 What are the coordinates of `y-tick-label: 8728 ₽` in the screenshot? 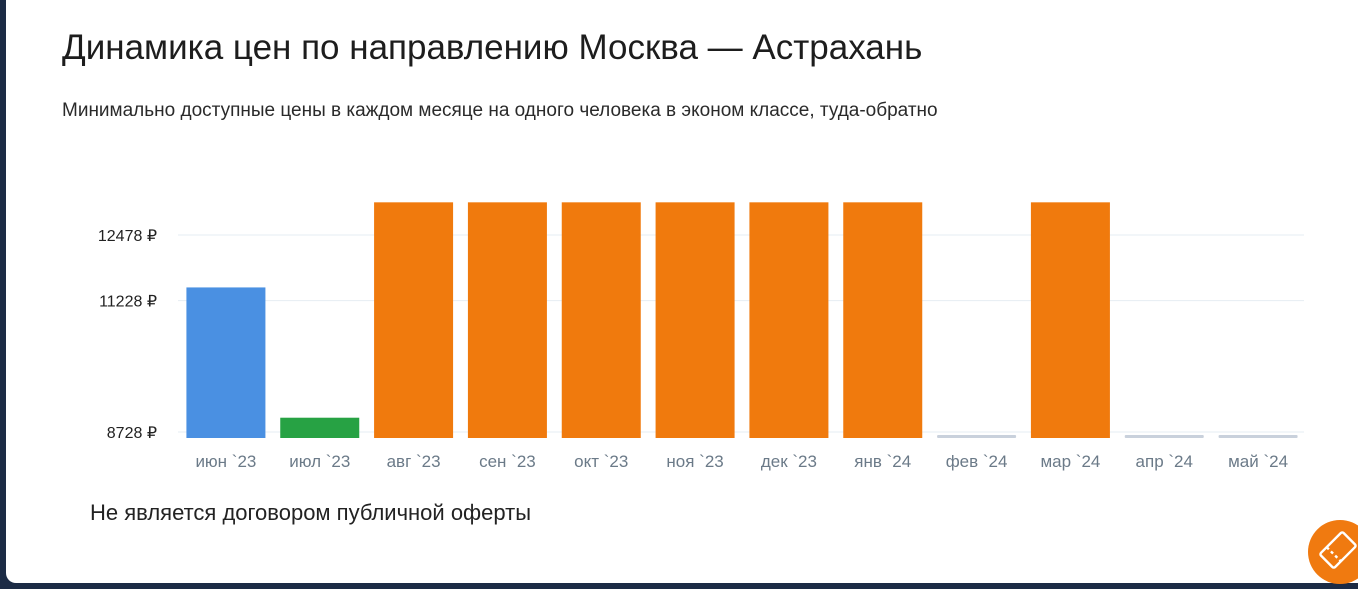 It's located at (132, 433).